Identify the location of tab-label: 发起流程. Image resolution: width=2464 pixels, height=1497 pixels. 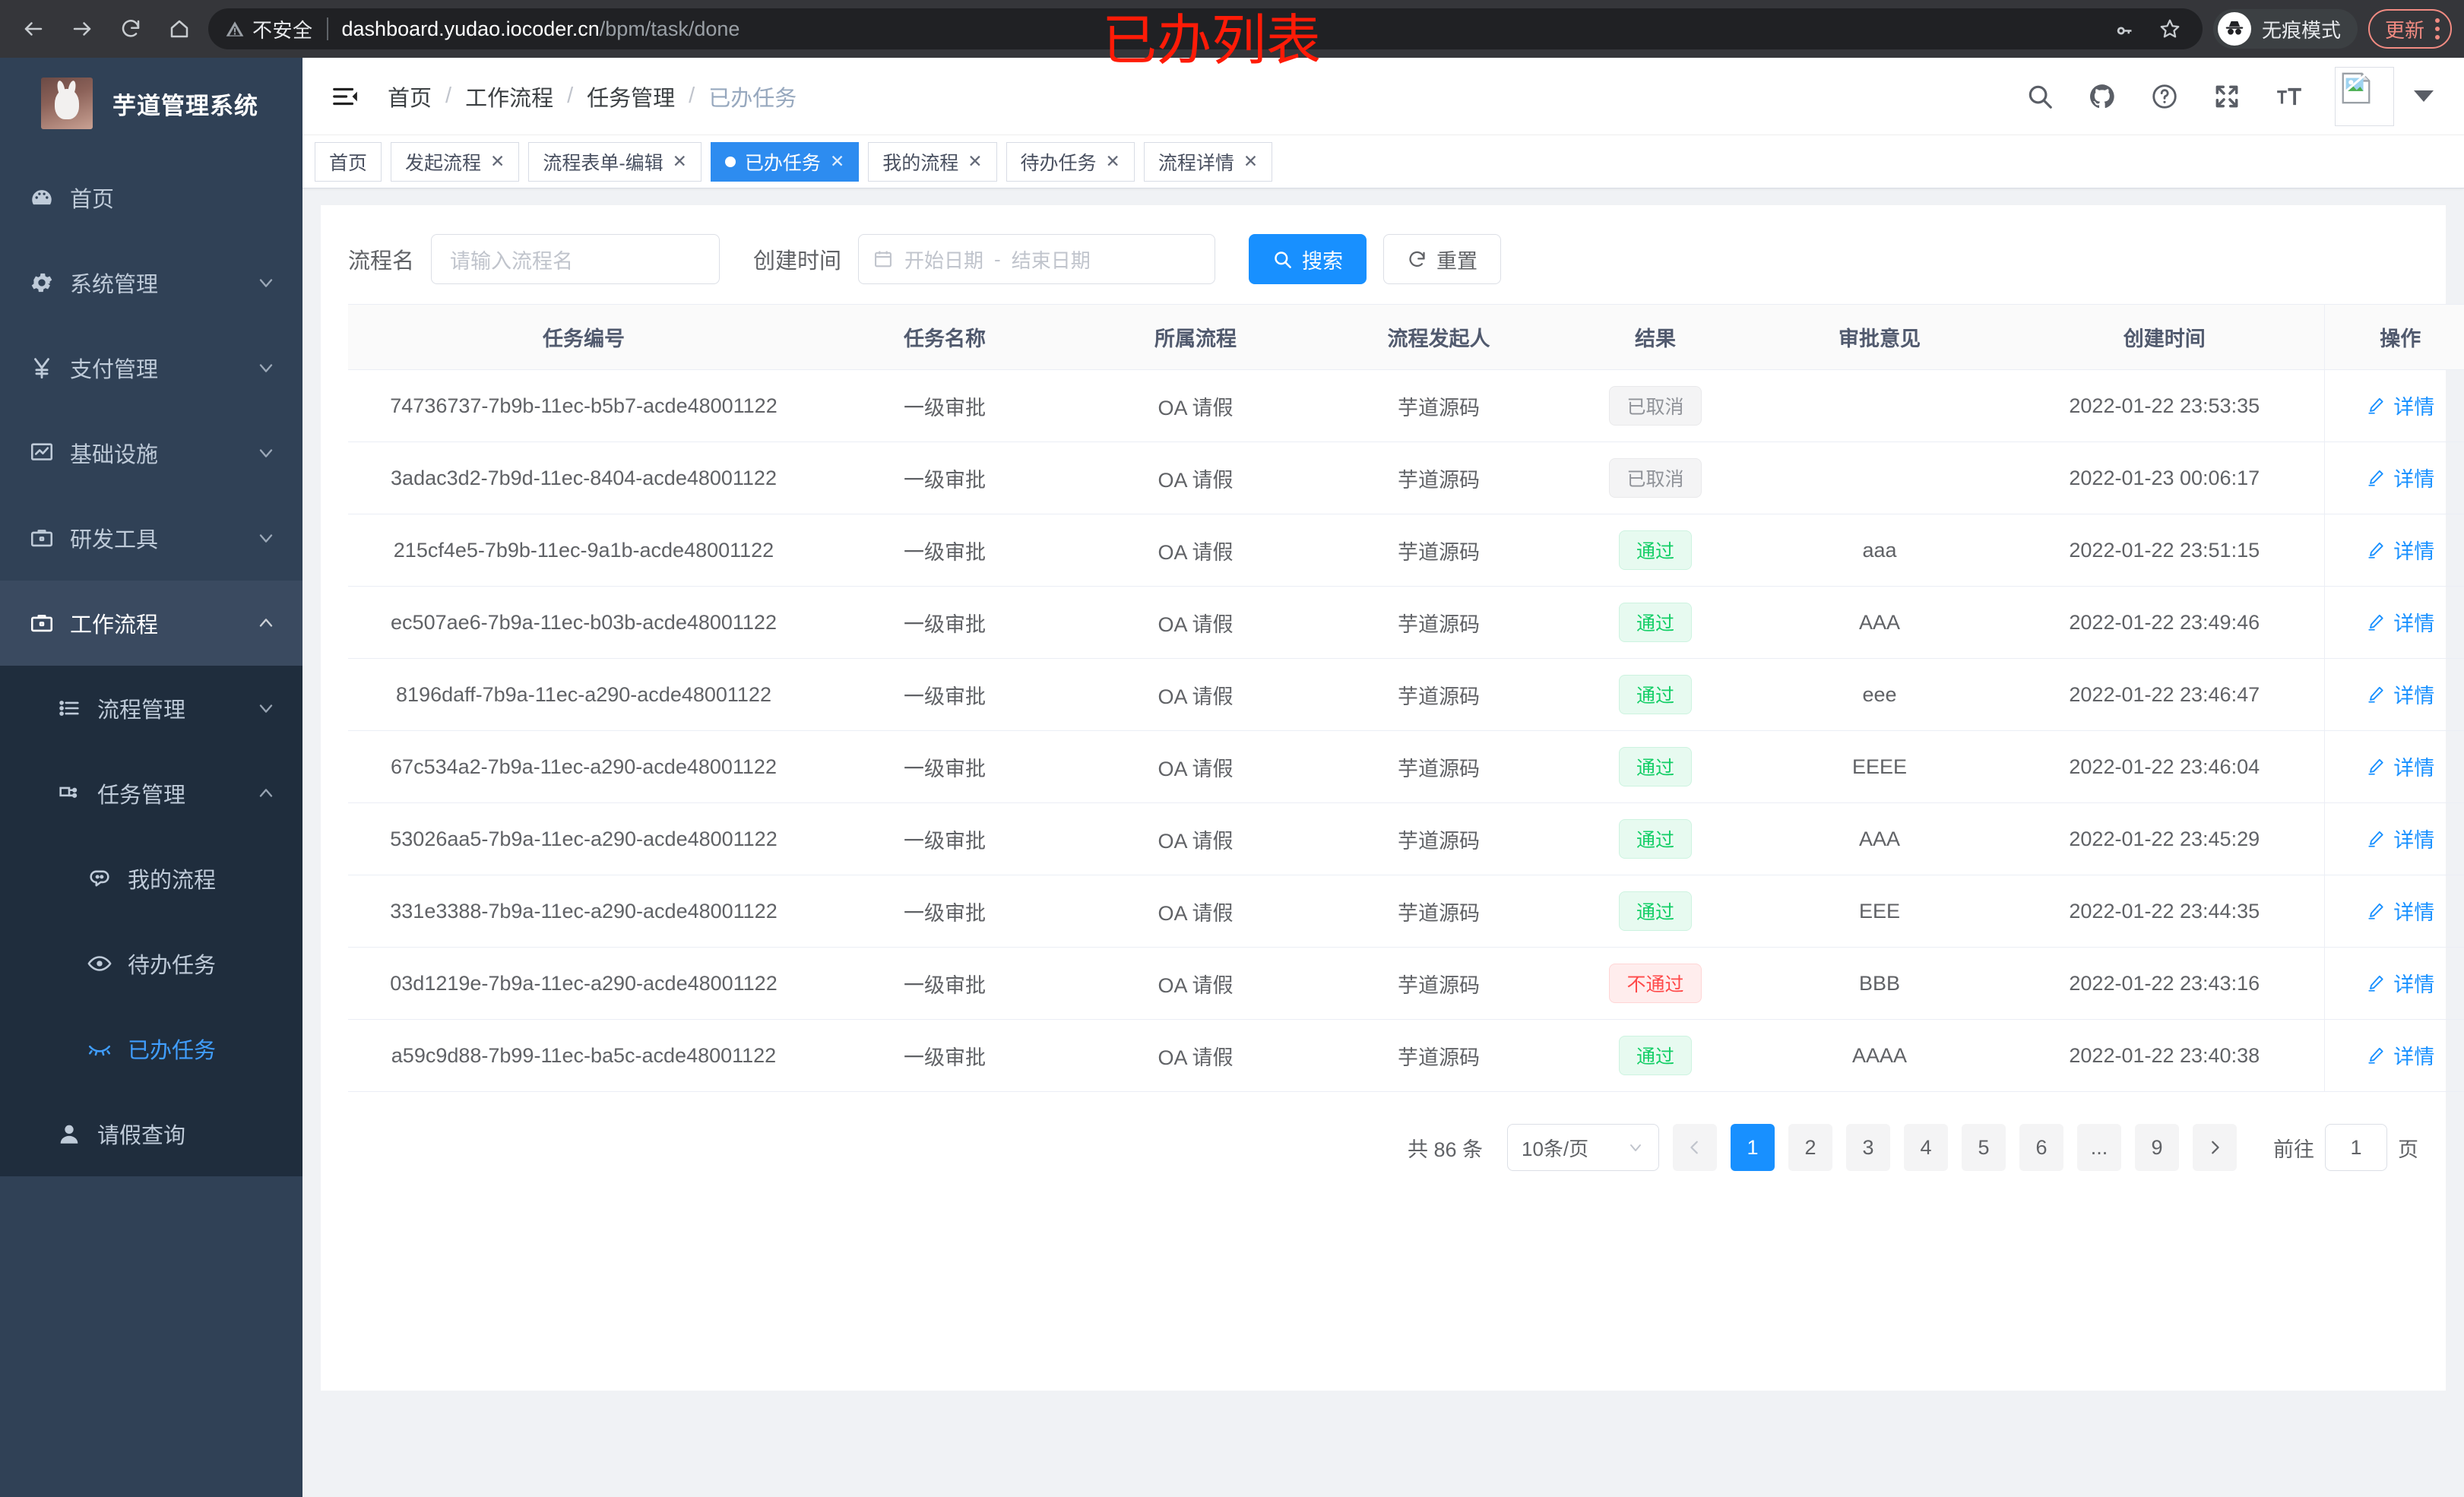
(443, 163).